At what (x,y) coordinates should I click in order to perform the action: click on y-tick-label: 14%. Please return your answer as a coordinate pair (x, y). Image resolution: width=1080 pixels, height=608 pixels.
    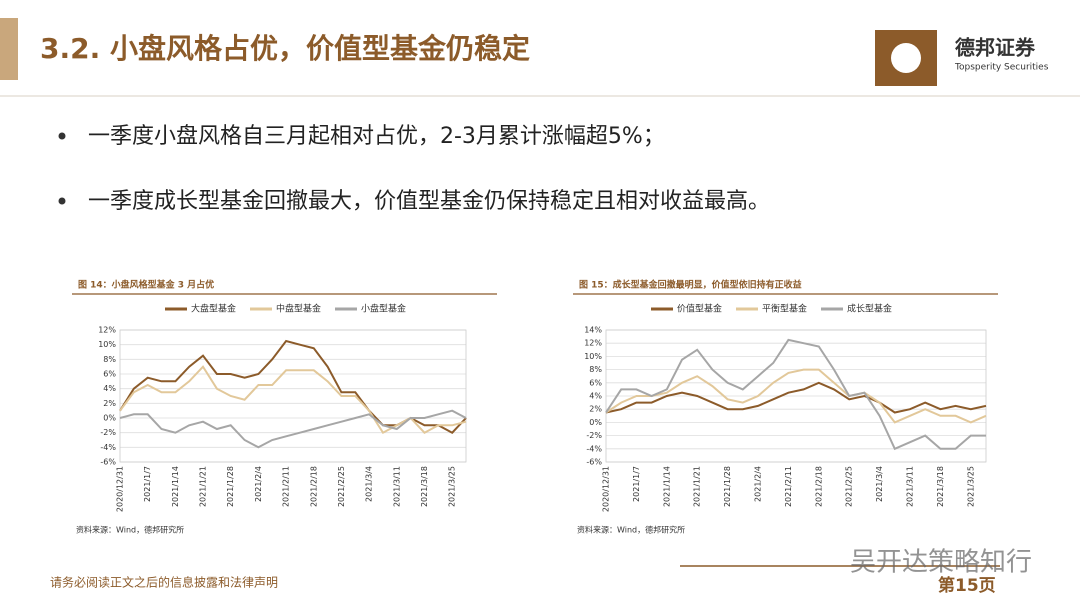
    Looking at the image, I should click on (593, 330).